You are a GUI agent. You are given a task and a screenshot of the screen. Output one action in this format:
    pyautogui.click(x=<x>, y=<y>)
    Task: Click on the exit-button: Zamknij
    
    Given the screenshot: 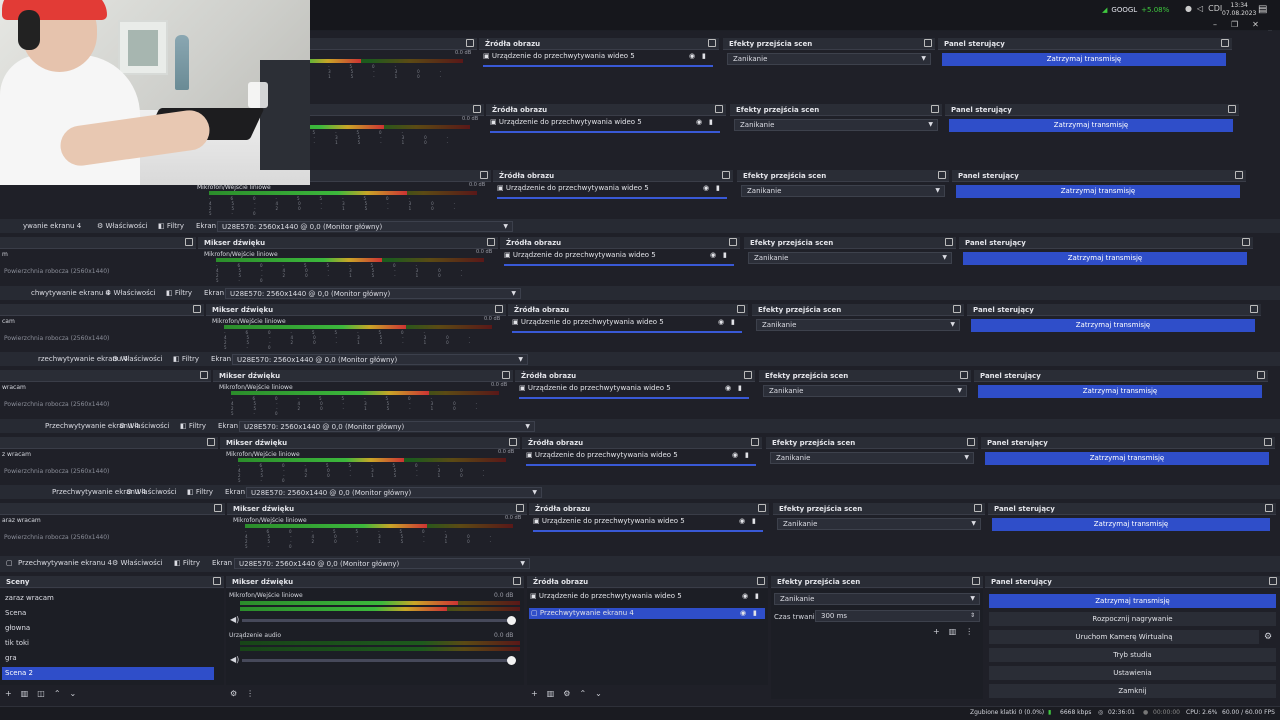 What is the action you would take?
    pyautogui.click(x=1132, y=691)
    